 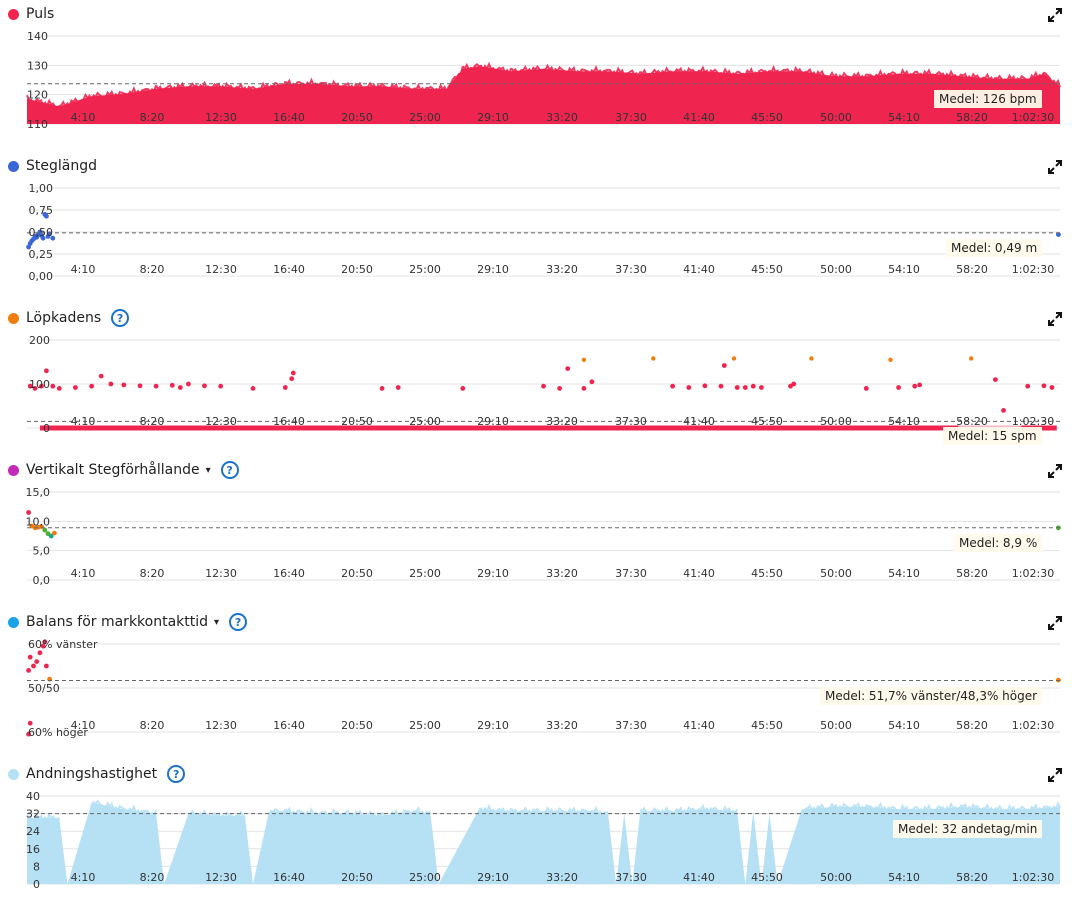 I want to click on panel-header: Andningshastighet ?, so click(x=97, y=774).